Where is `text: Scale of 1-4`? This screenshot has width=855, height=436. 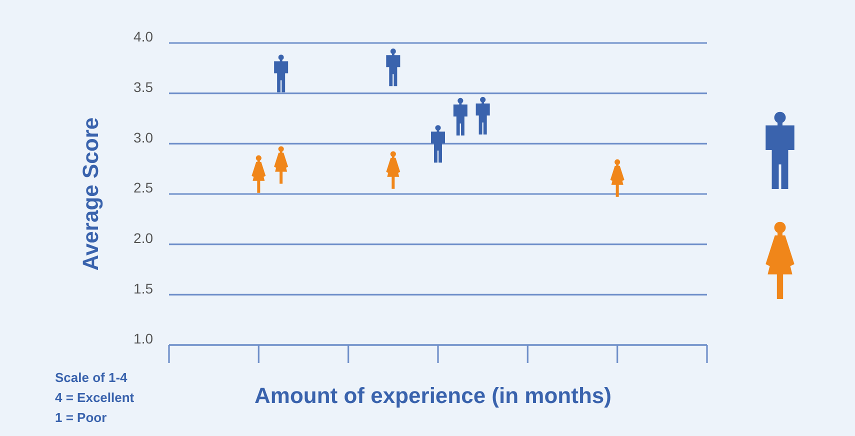
text: Scale of 1-4 is located at coordinates (91, 377).